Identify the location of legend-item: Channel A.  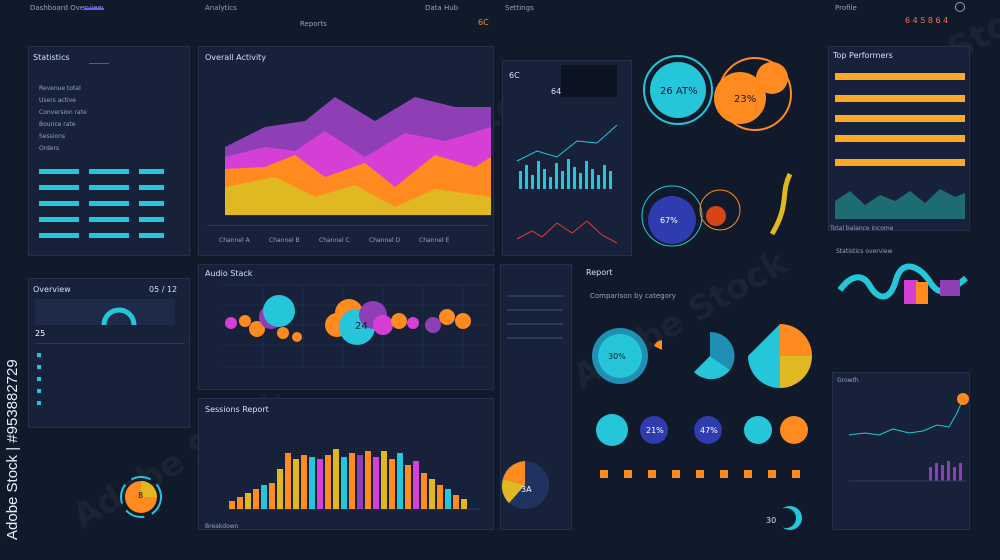
(234, 240).